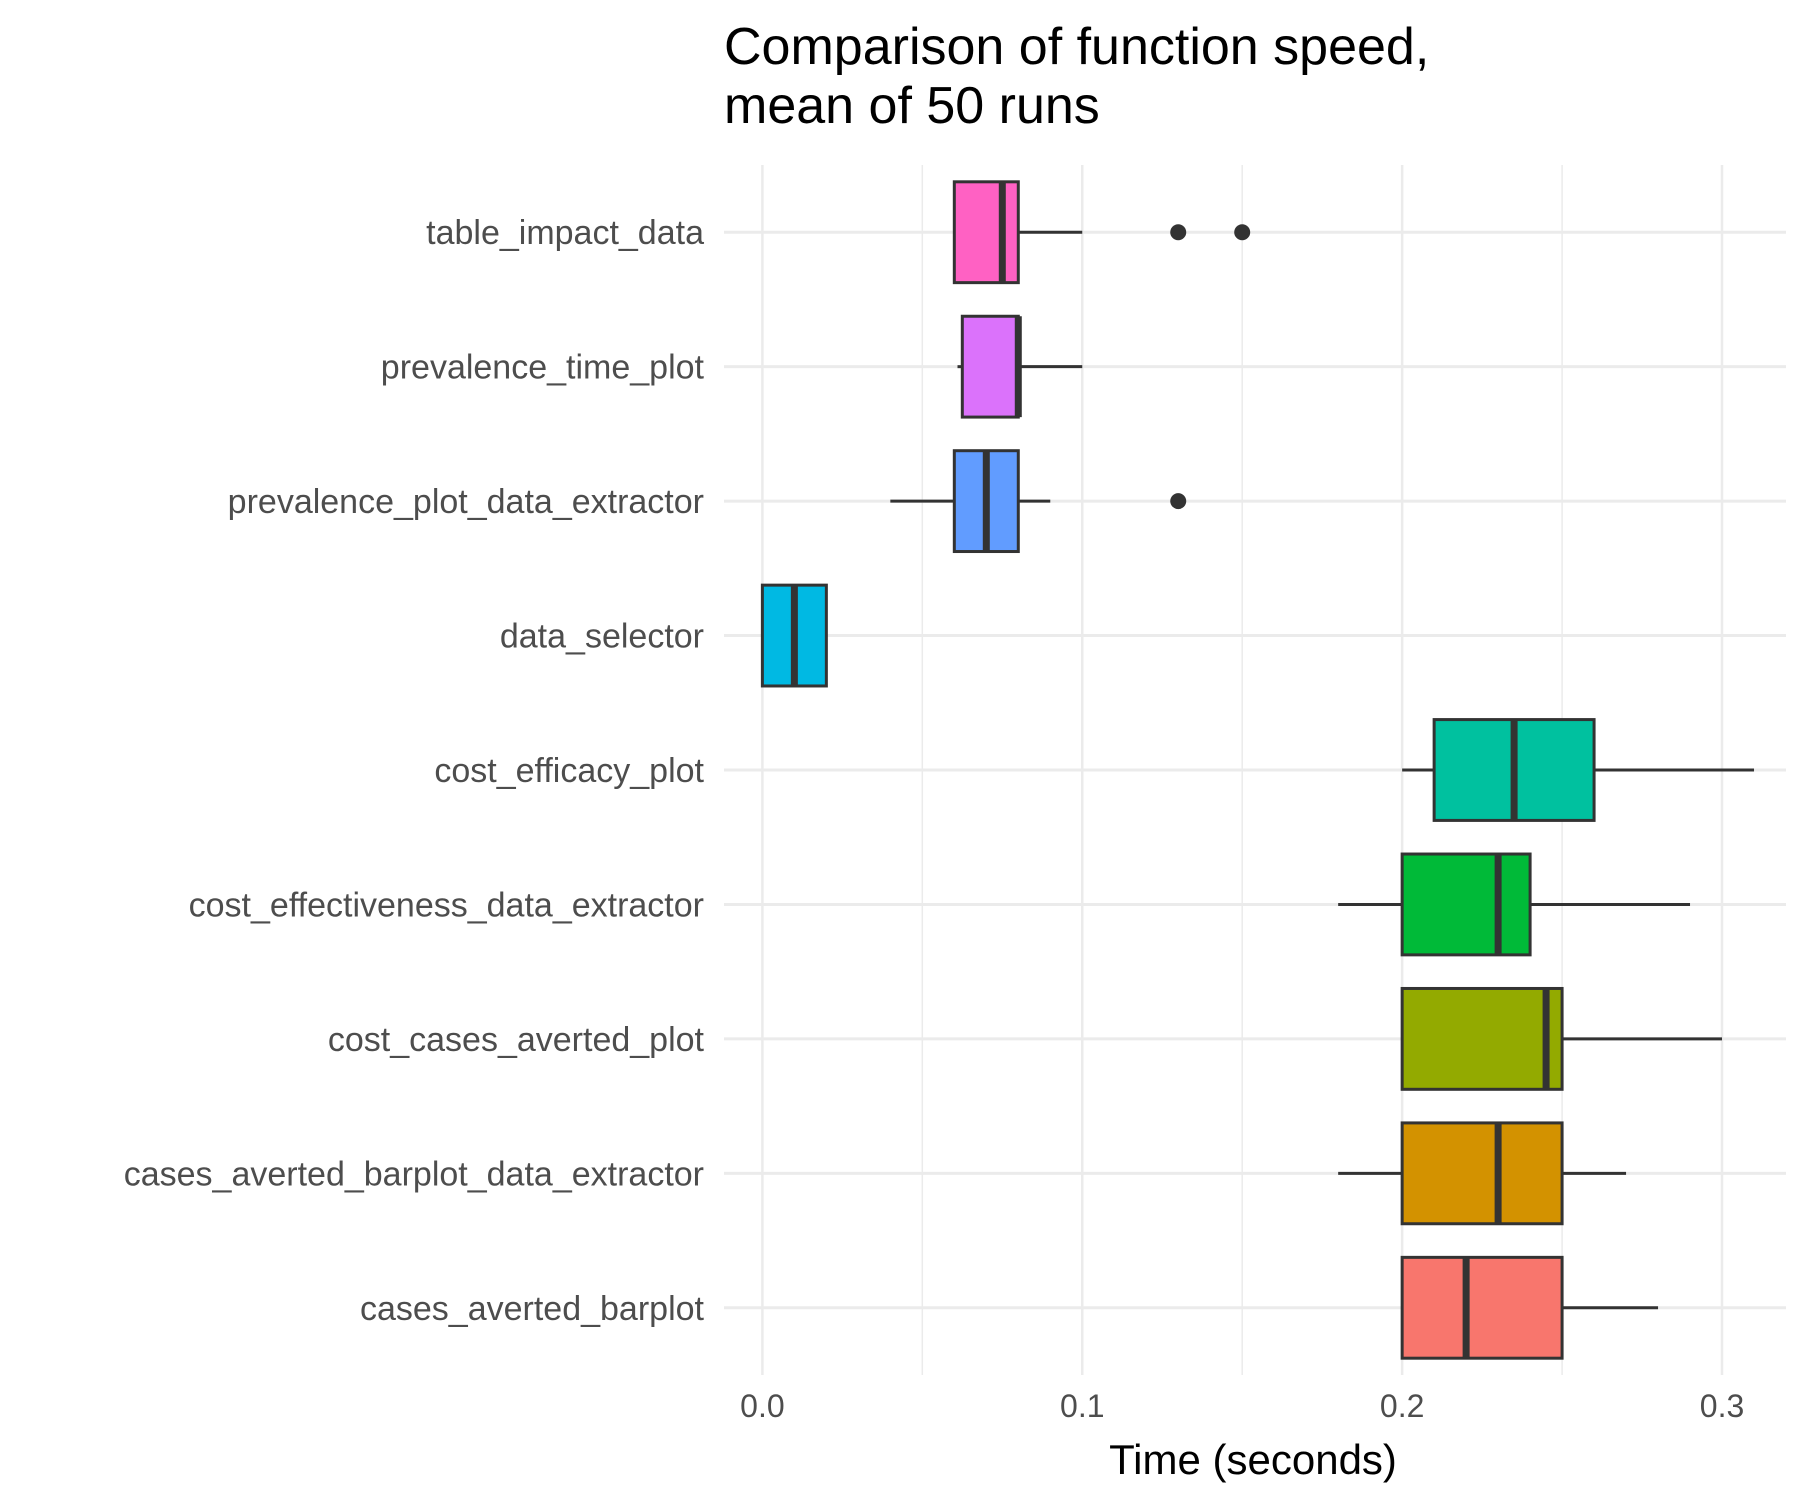  Describe the element at coordinates (602, 637) in the screenshot. I see `category-label: data_selector` at that location.